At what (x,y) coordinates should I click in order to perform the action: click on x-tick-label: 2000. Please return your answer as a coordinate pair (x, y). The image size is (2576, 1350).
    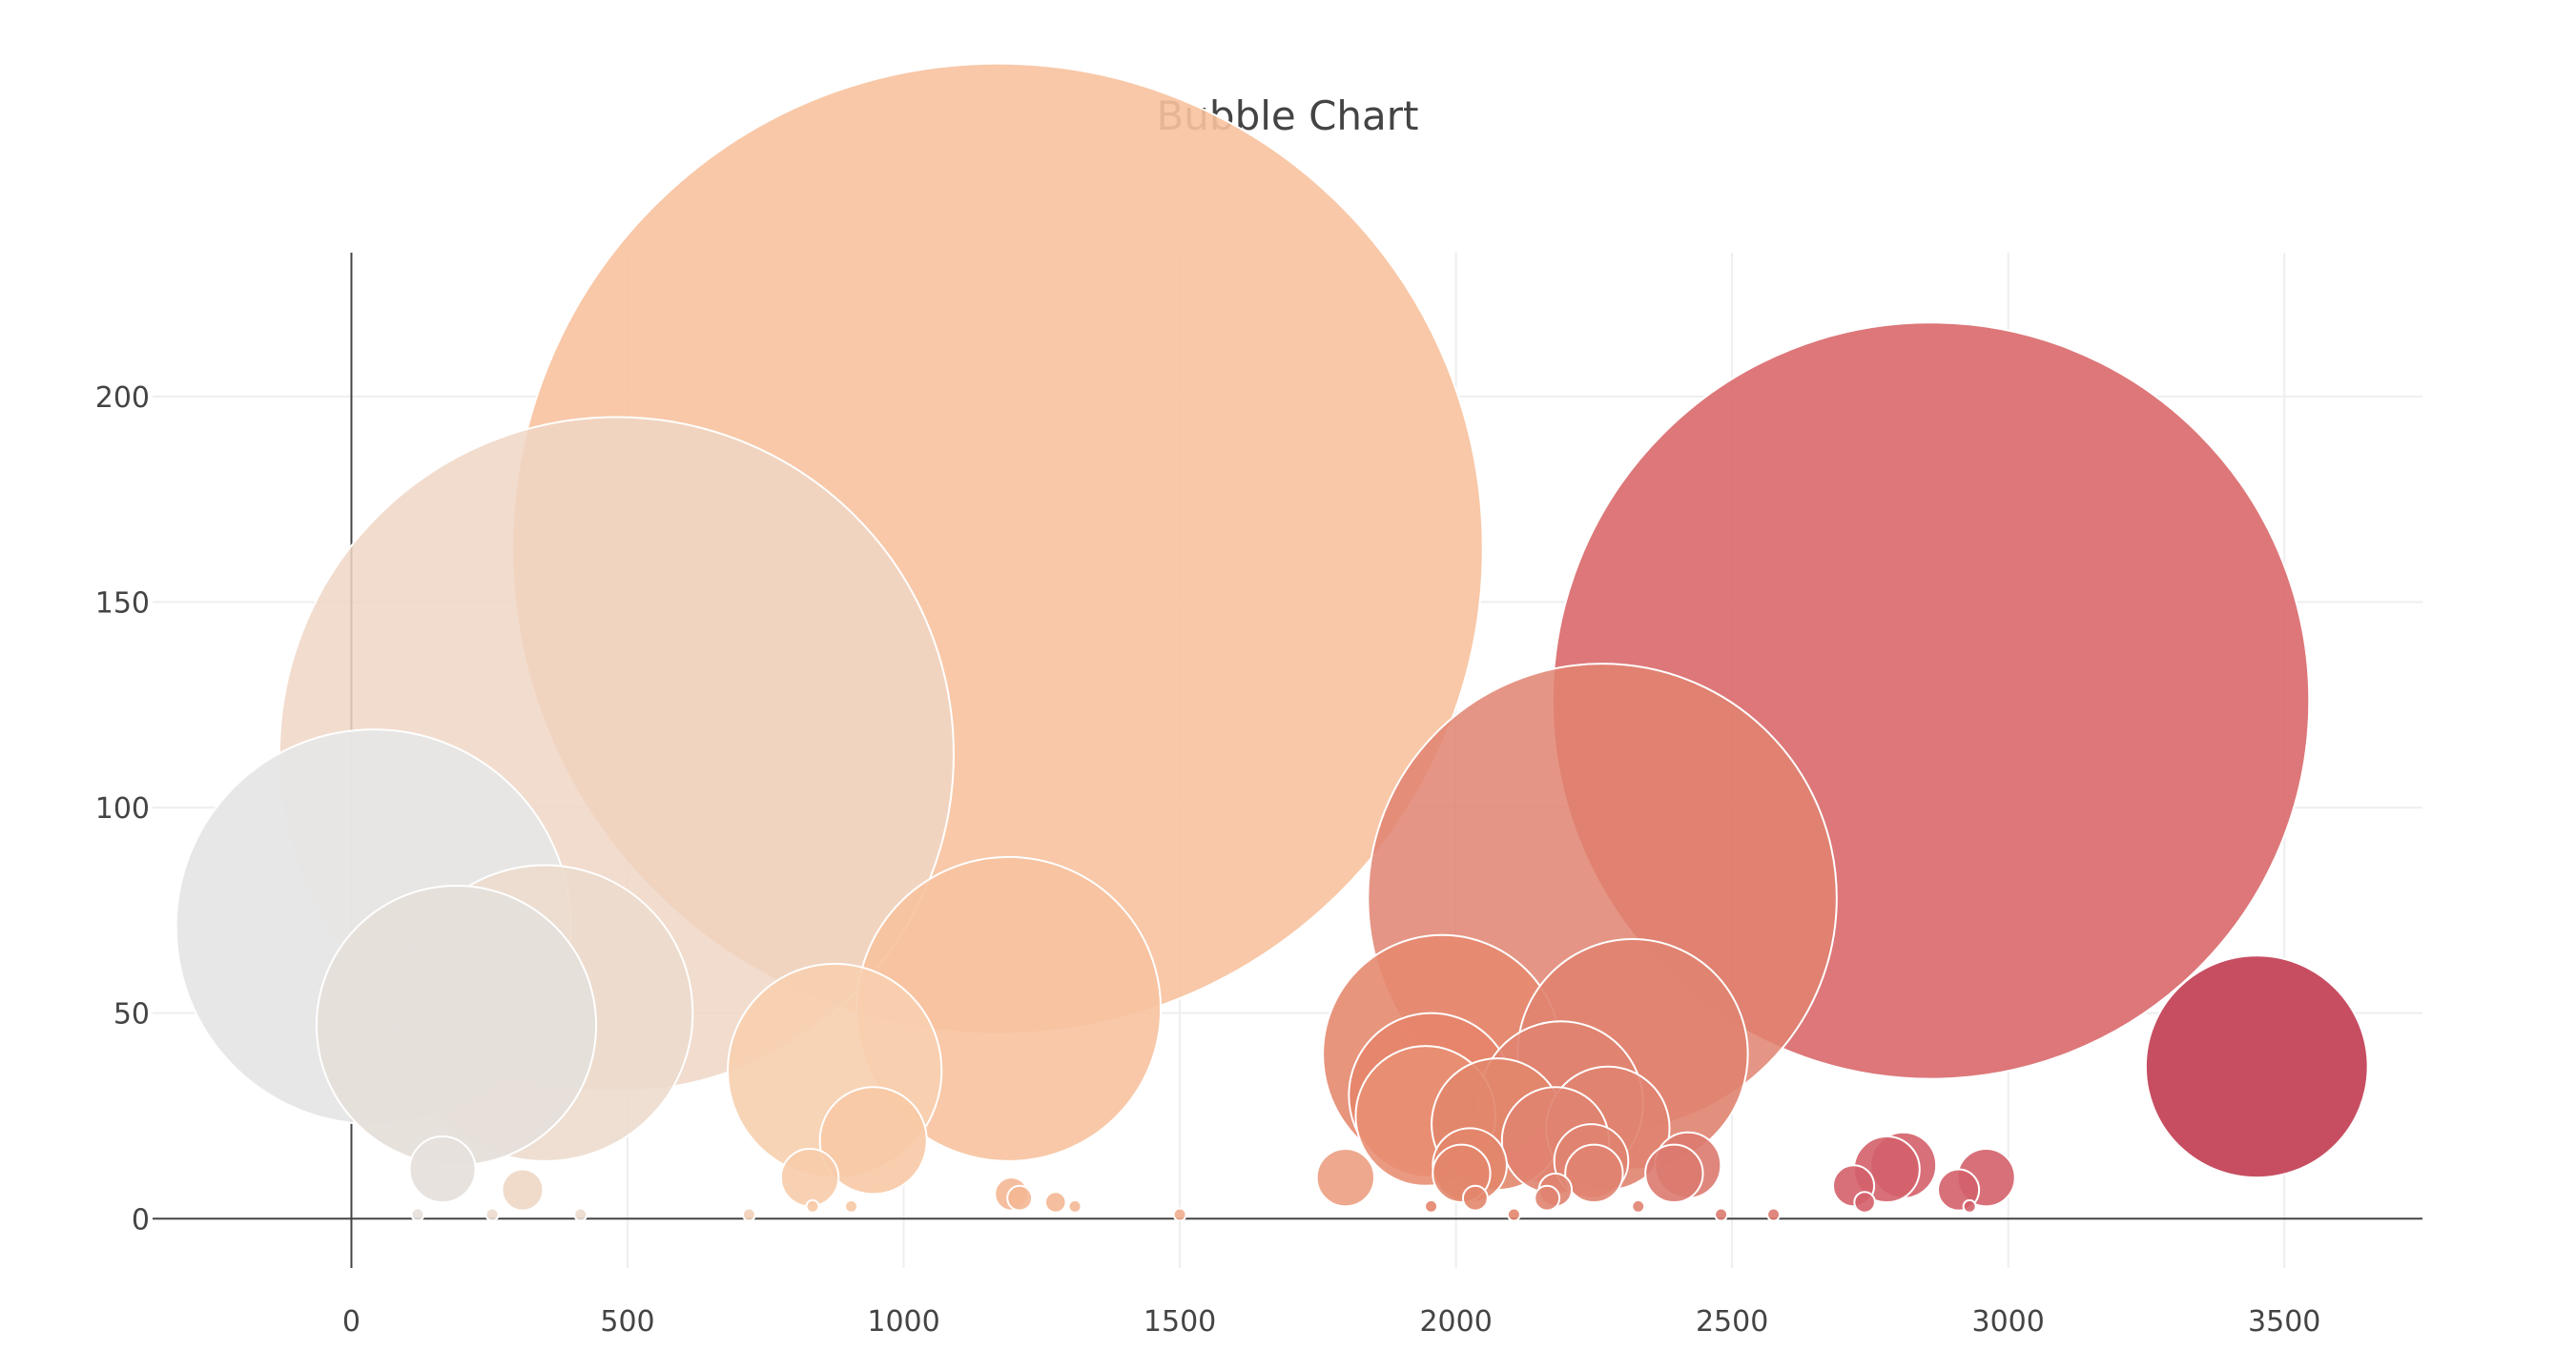
    Looking at the image, I should click on (1455, 1322).